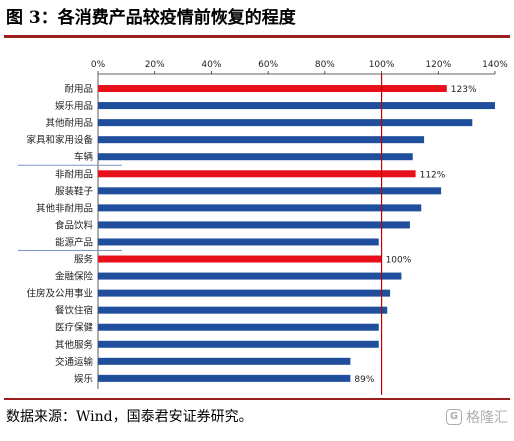 The width and height of the screenshot is (514, 441). What do you see at coordinates (382, 65) in the screenshot?
I see `x-tick-label: 100%` at bounding box center [382, 65].